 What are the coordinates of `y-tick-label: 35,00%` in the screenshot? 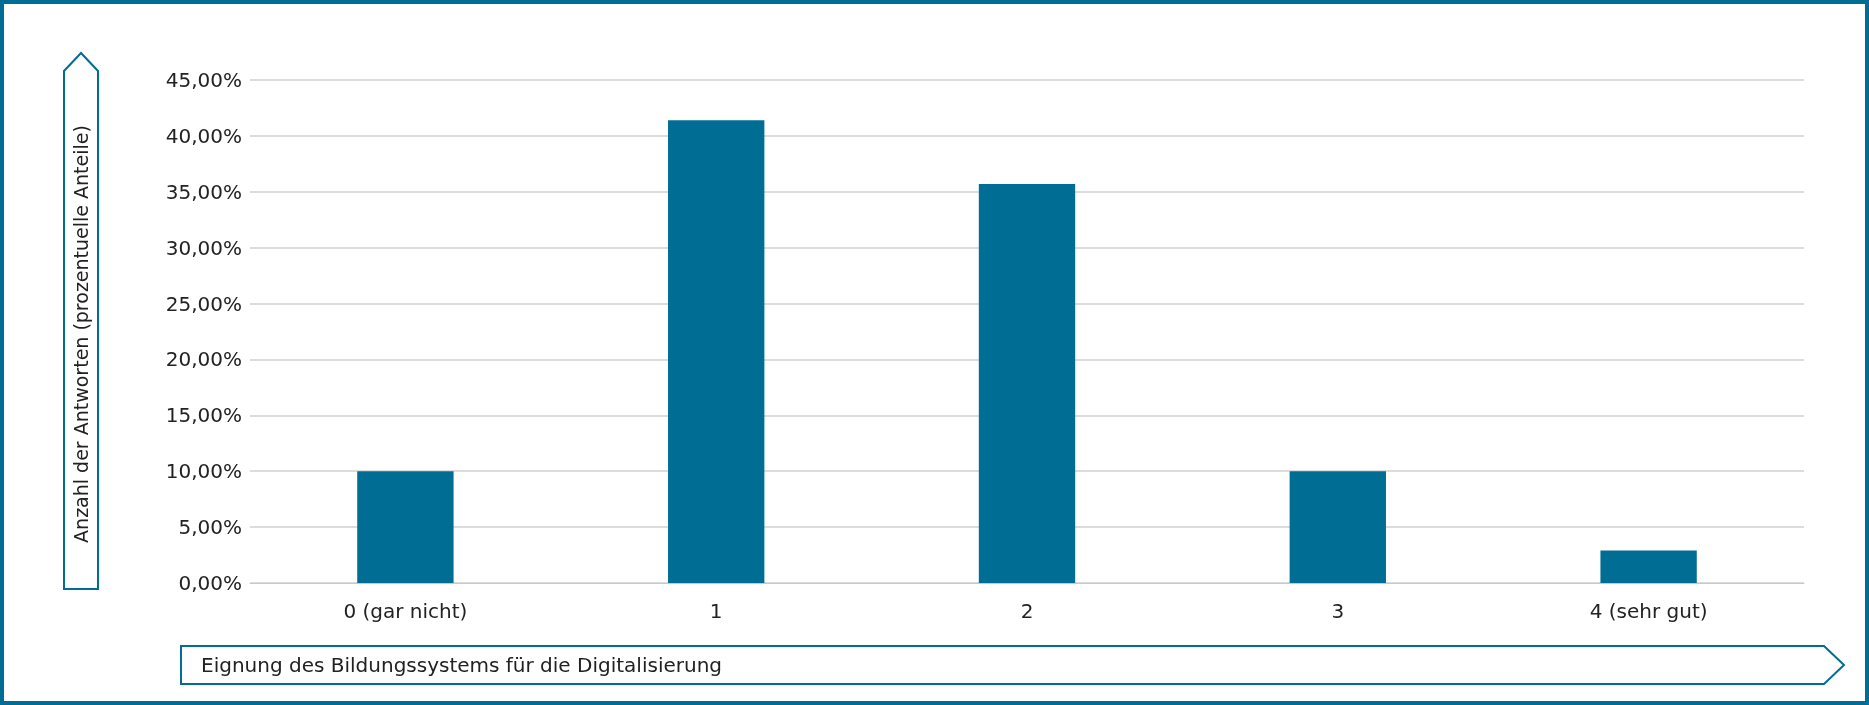 It's located at (203, 191).